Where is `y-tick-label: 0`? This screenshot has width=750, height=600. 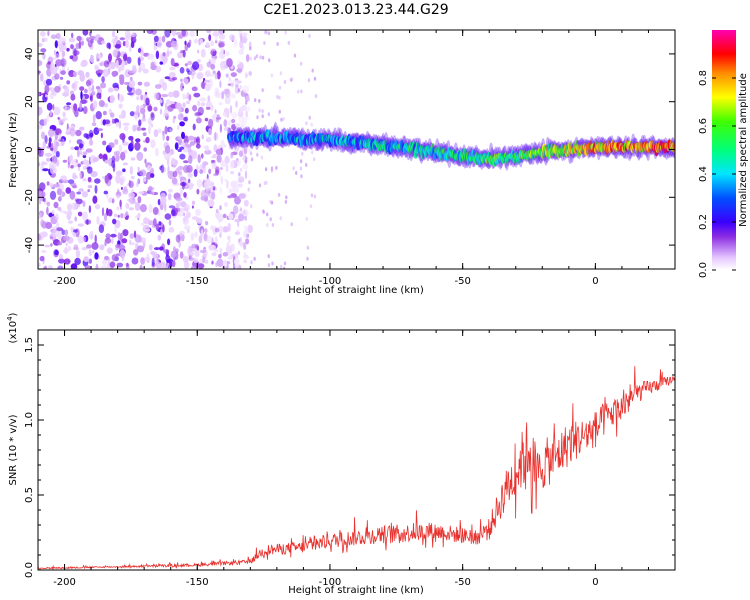
y-tick-label: 0 is located at coordinates (29, 149).